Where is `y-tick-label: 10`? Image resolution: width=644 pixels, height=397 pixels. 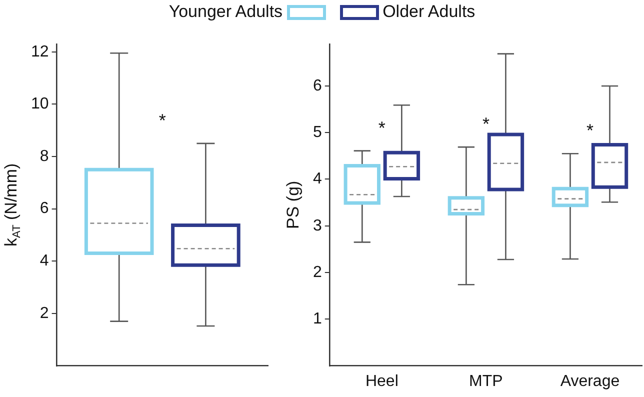
y-tick-label: 10 is located at coordinates (40, 104).